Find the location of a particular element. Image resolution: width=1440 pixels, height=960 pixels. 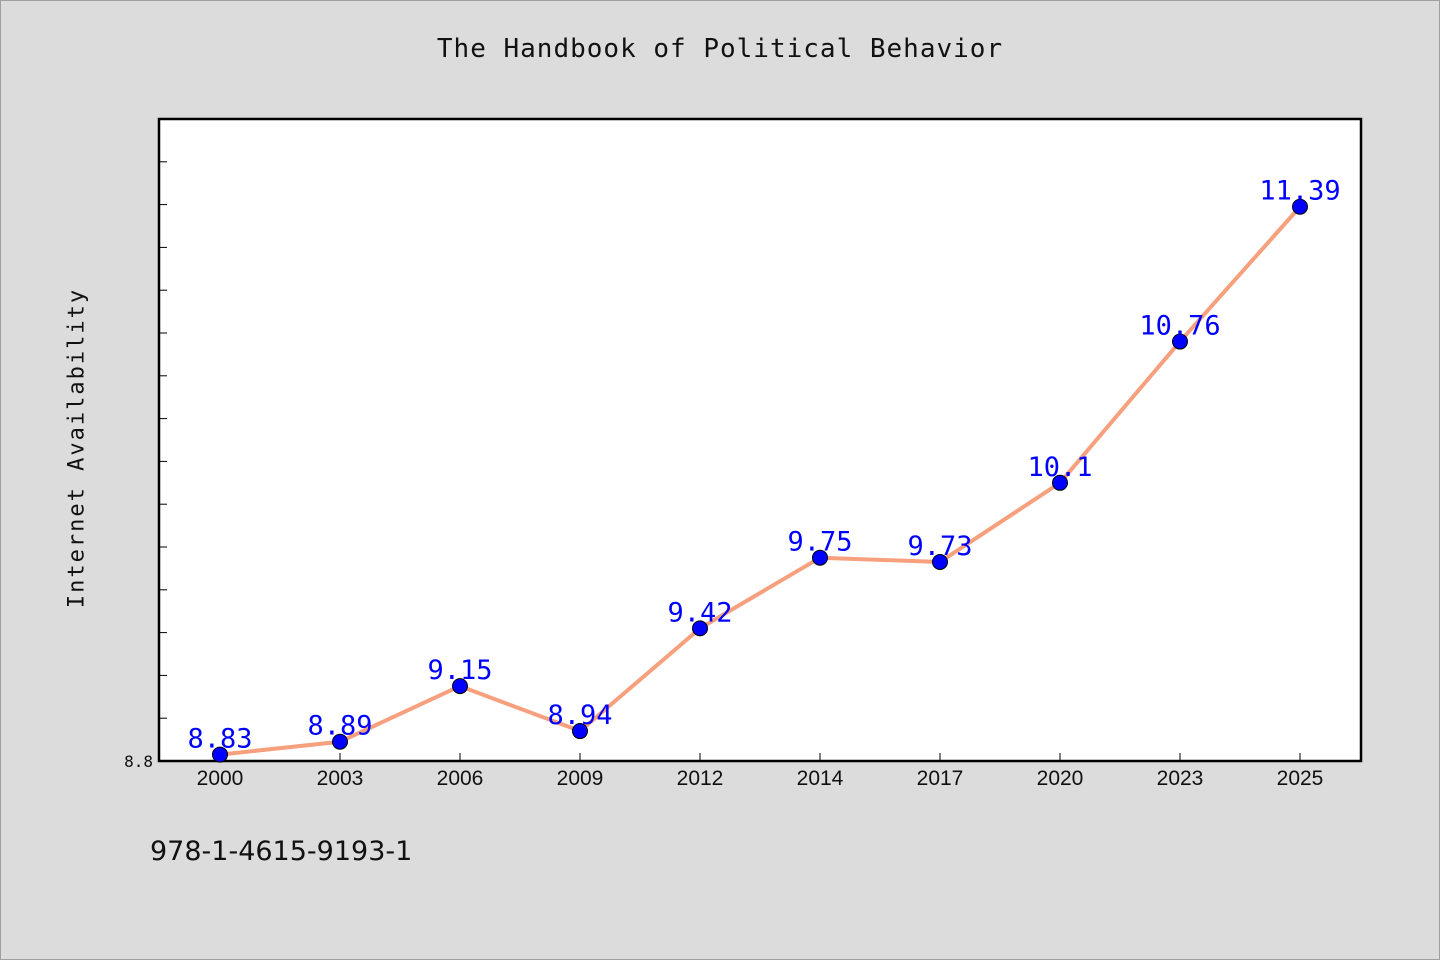

footer-code: 978-1-4615-9193-1 is located at coordinates (281, 851).